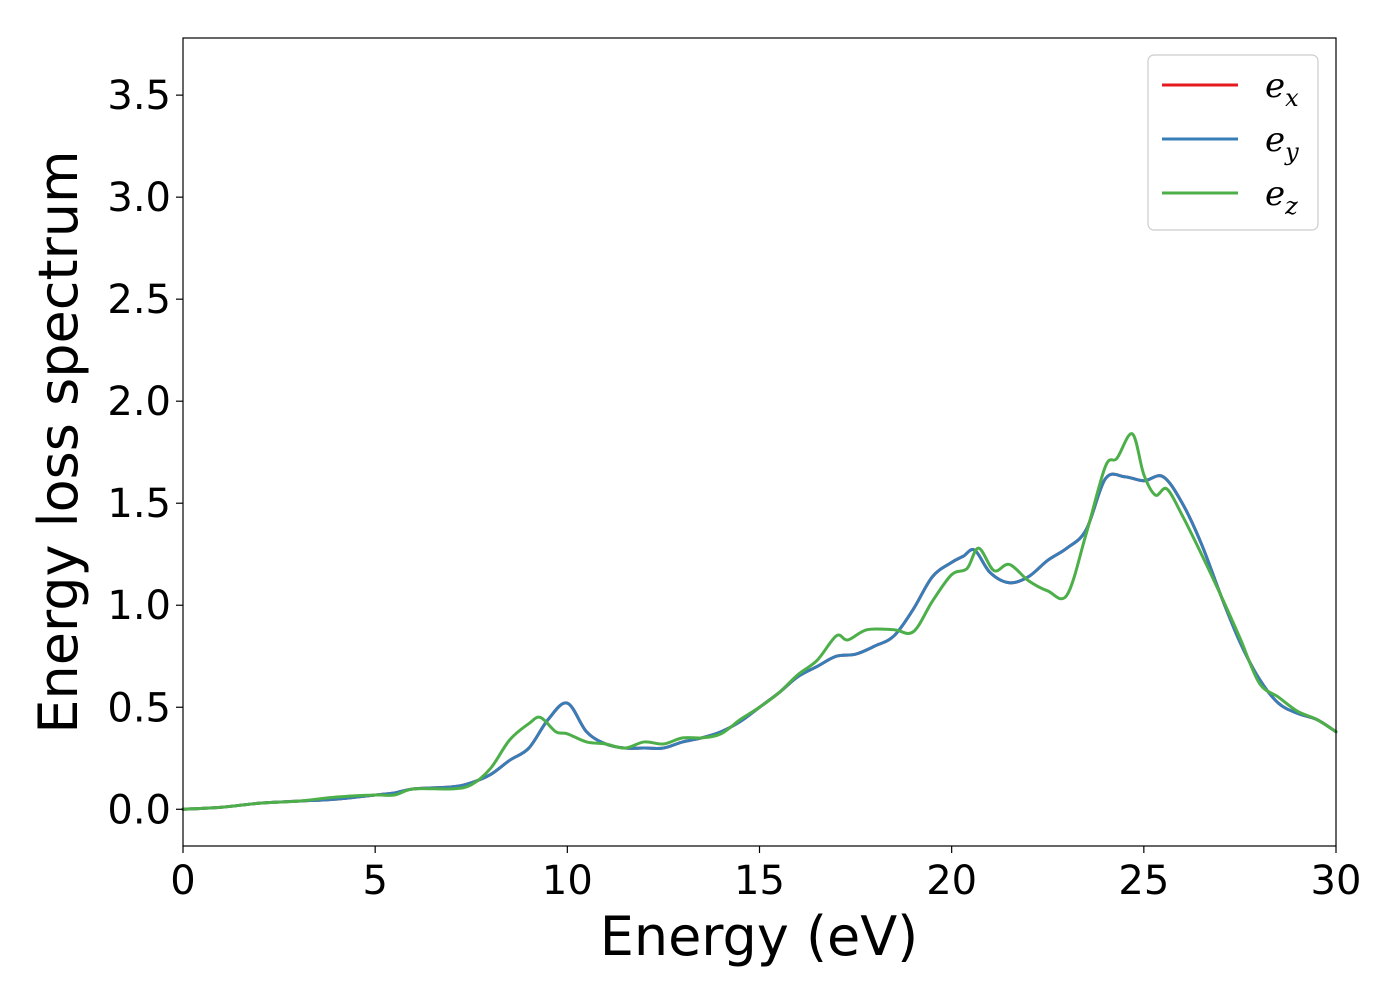 The width and height of the screenshot is (1400, 1000). Describe the element at coordinates (1230, 143) in the screenshot. I see `legend-items: ex ey ez` at that location.